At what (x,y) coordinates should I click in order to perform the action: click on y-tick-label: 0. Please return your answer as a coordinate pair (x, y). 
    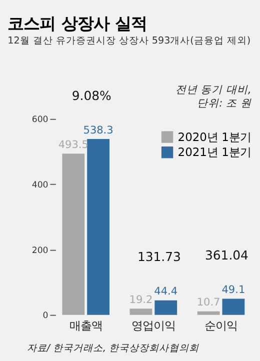
    Looking at the image, I should click on (45, 316).